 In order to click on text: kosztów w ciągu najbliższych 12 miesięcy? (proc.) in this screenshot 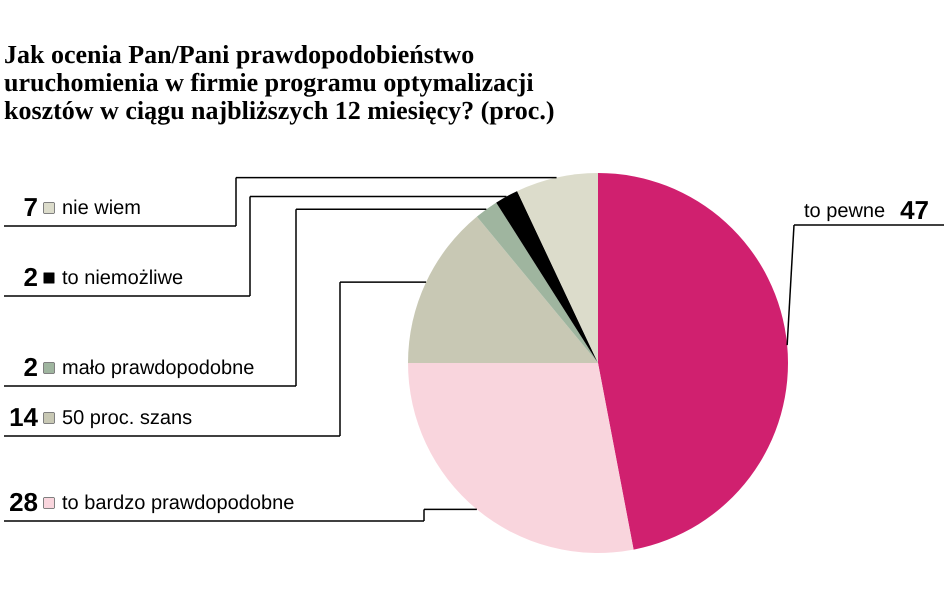, I will do `click(279, 110)`.